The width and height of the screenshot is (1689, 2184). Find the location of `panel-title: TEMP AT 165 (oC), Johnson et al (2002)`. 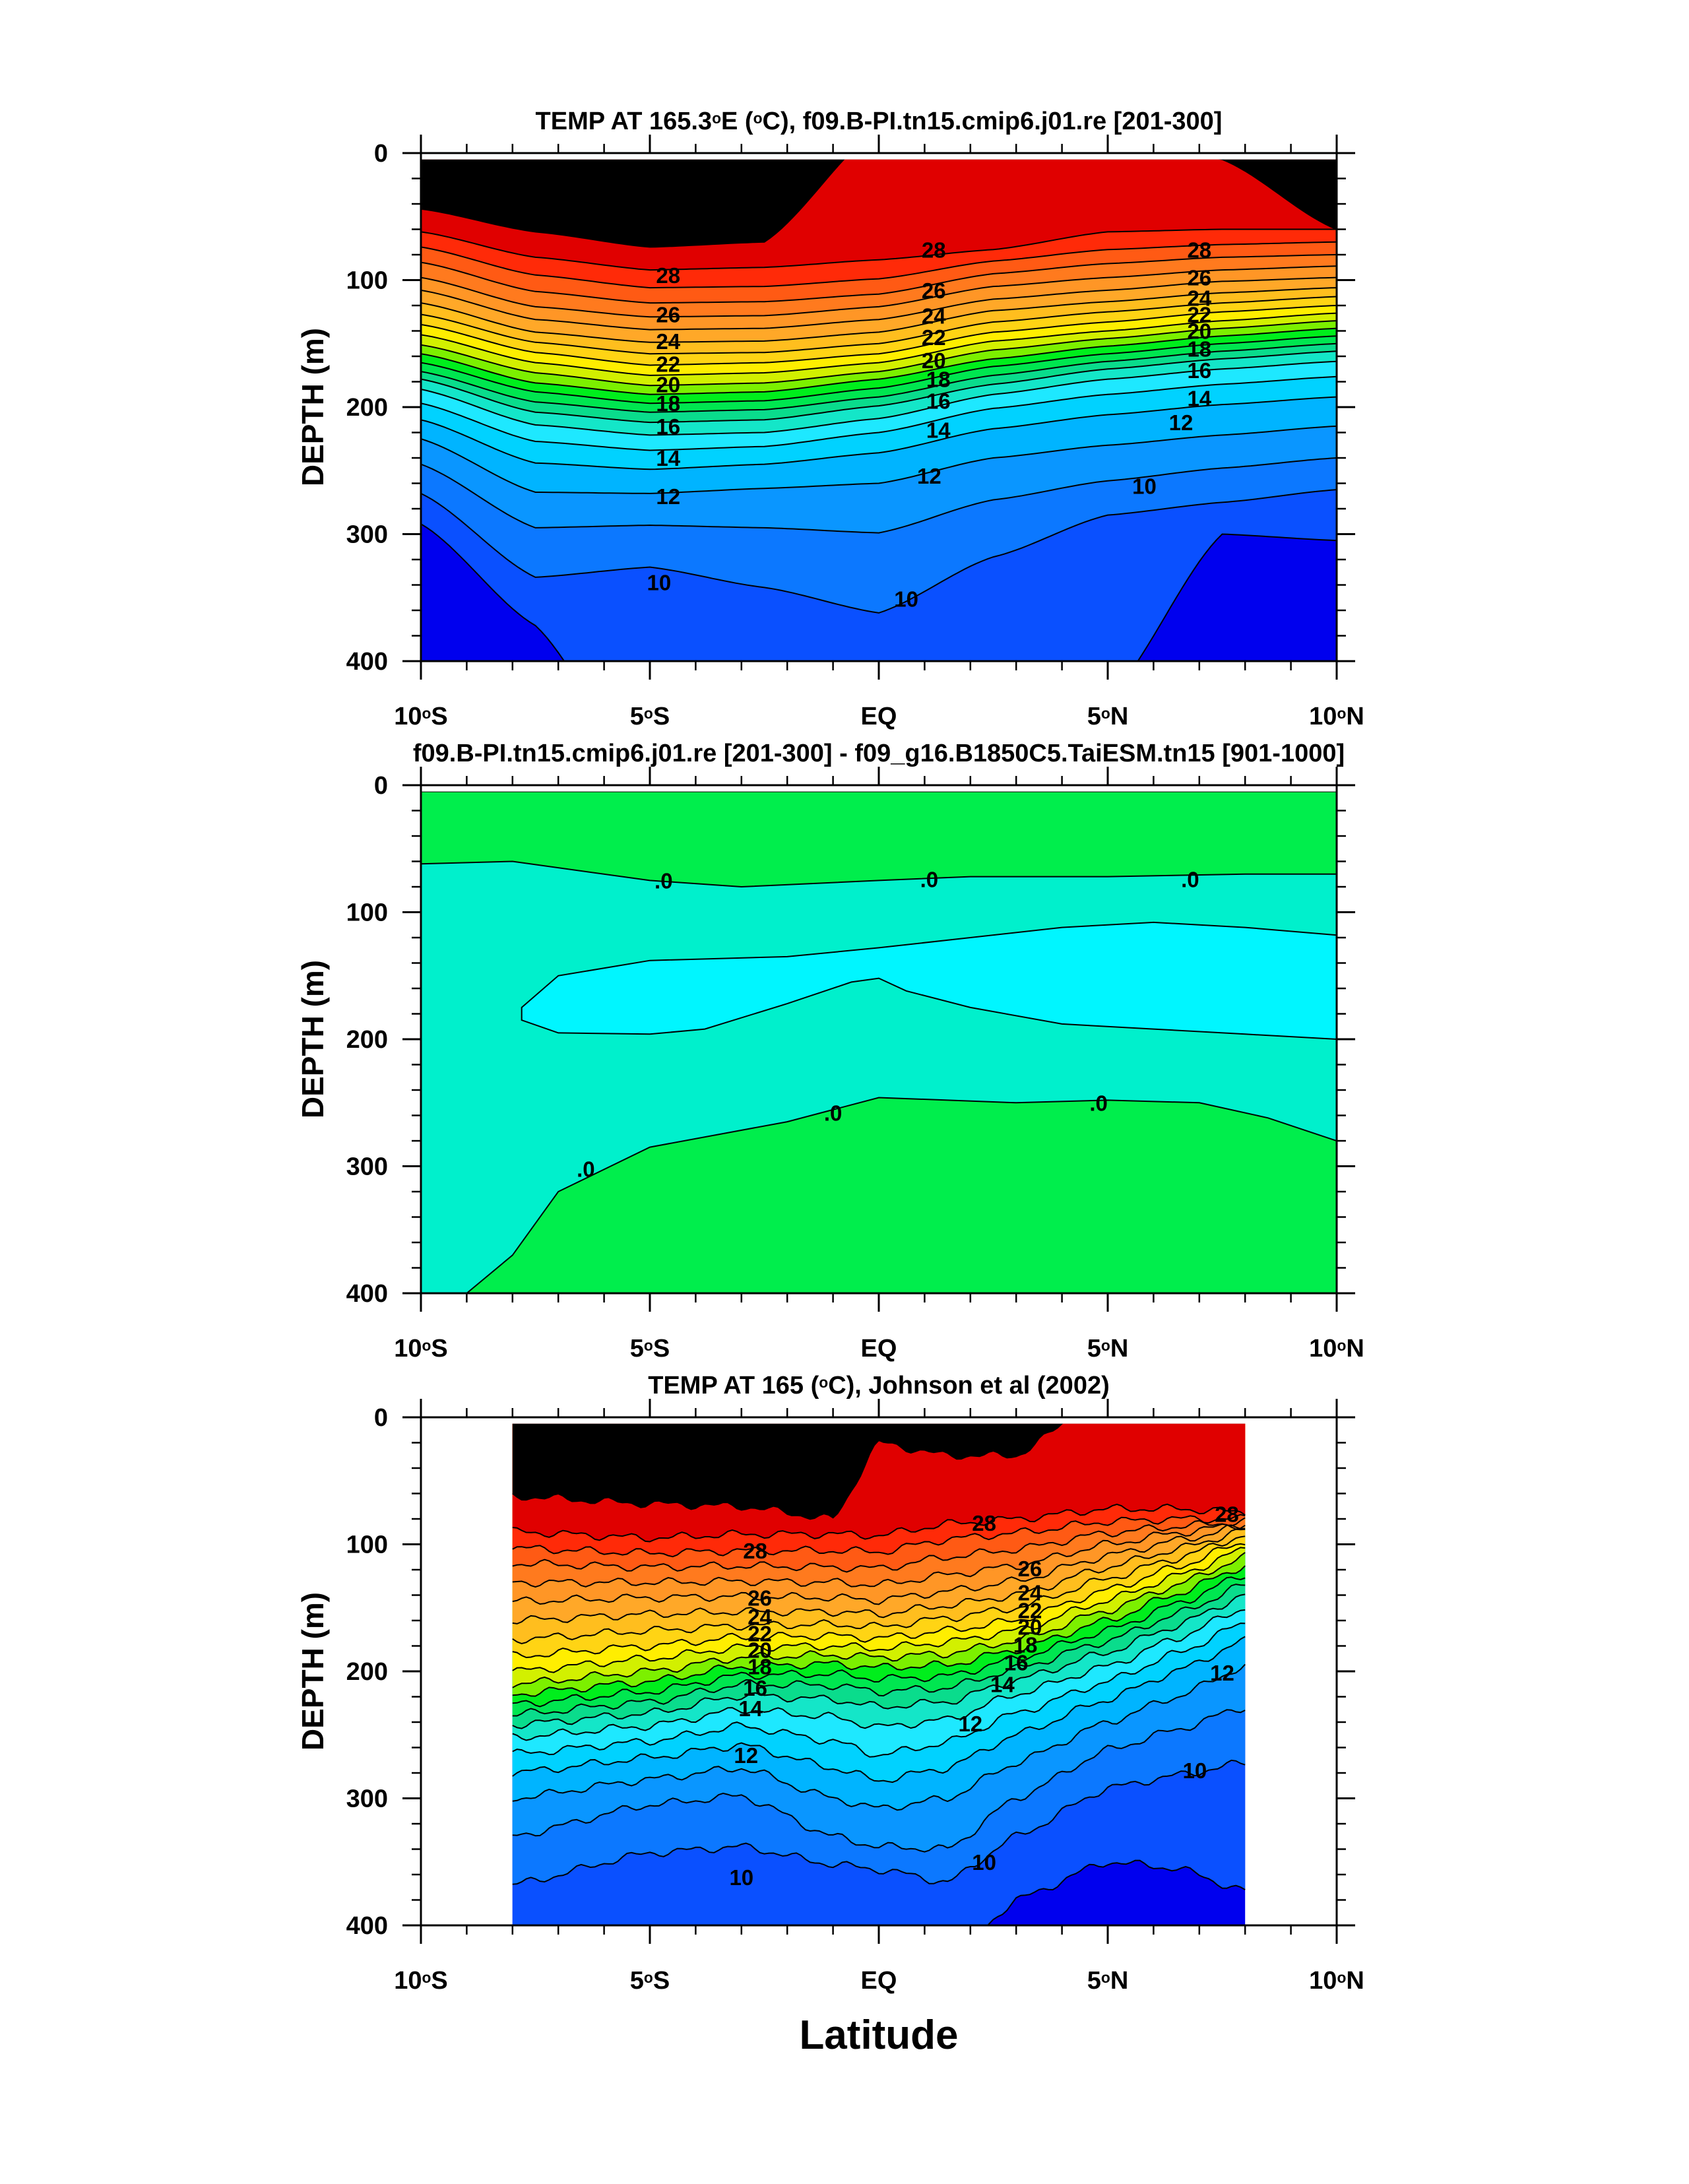

panel-title: TEMP AT 165 (oC), Johnson et al (2002) is located at coordinates (879, 1385).